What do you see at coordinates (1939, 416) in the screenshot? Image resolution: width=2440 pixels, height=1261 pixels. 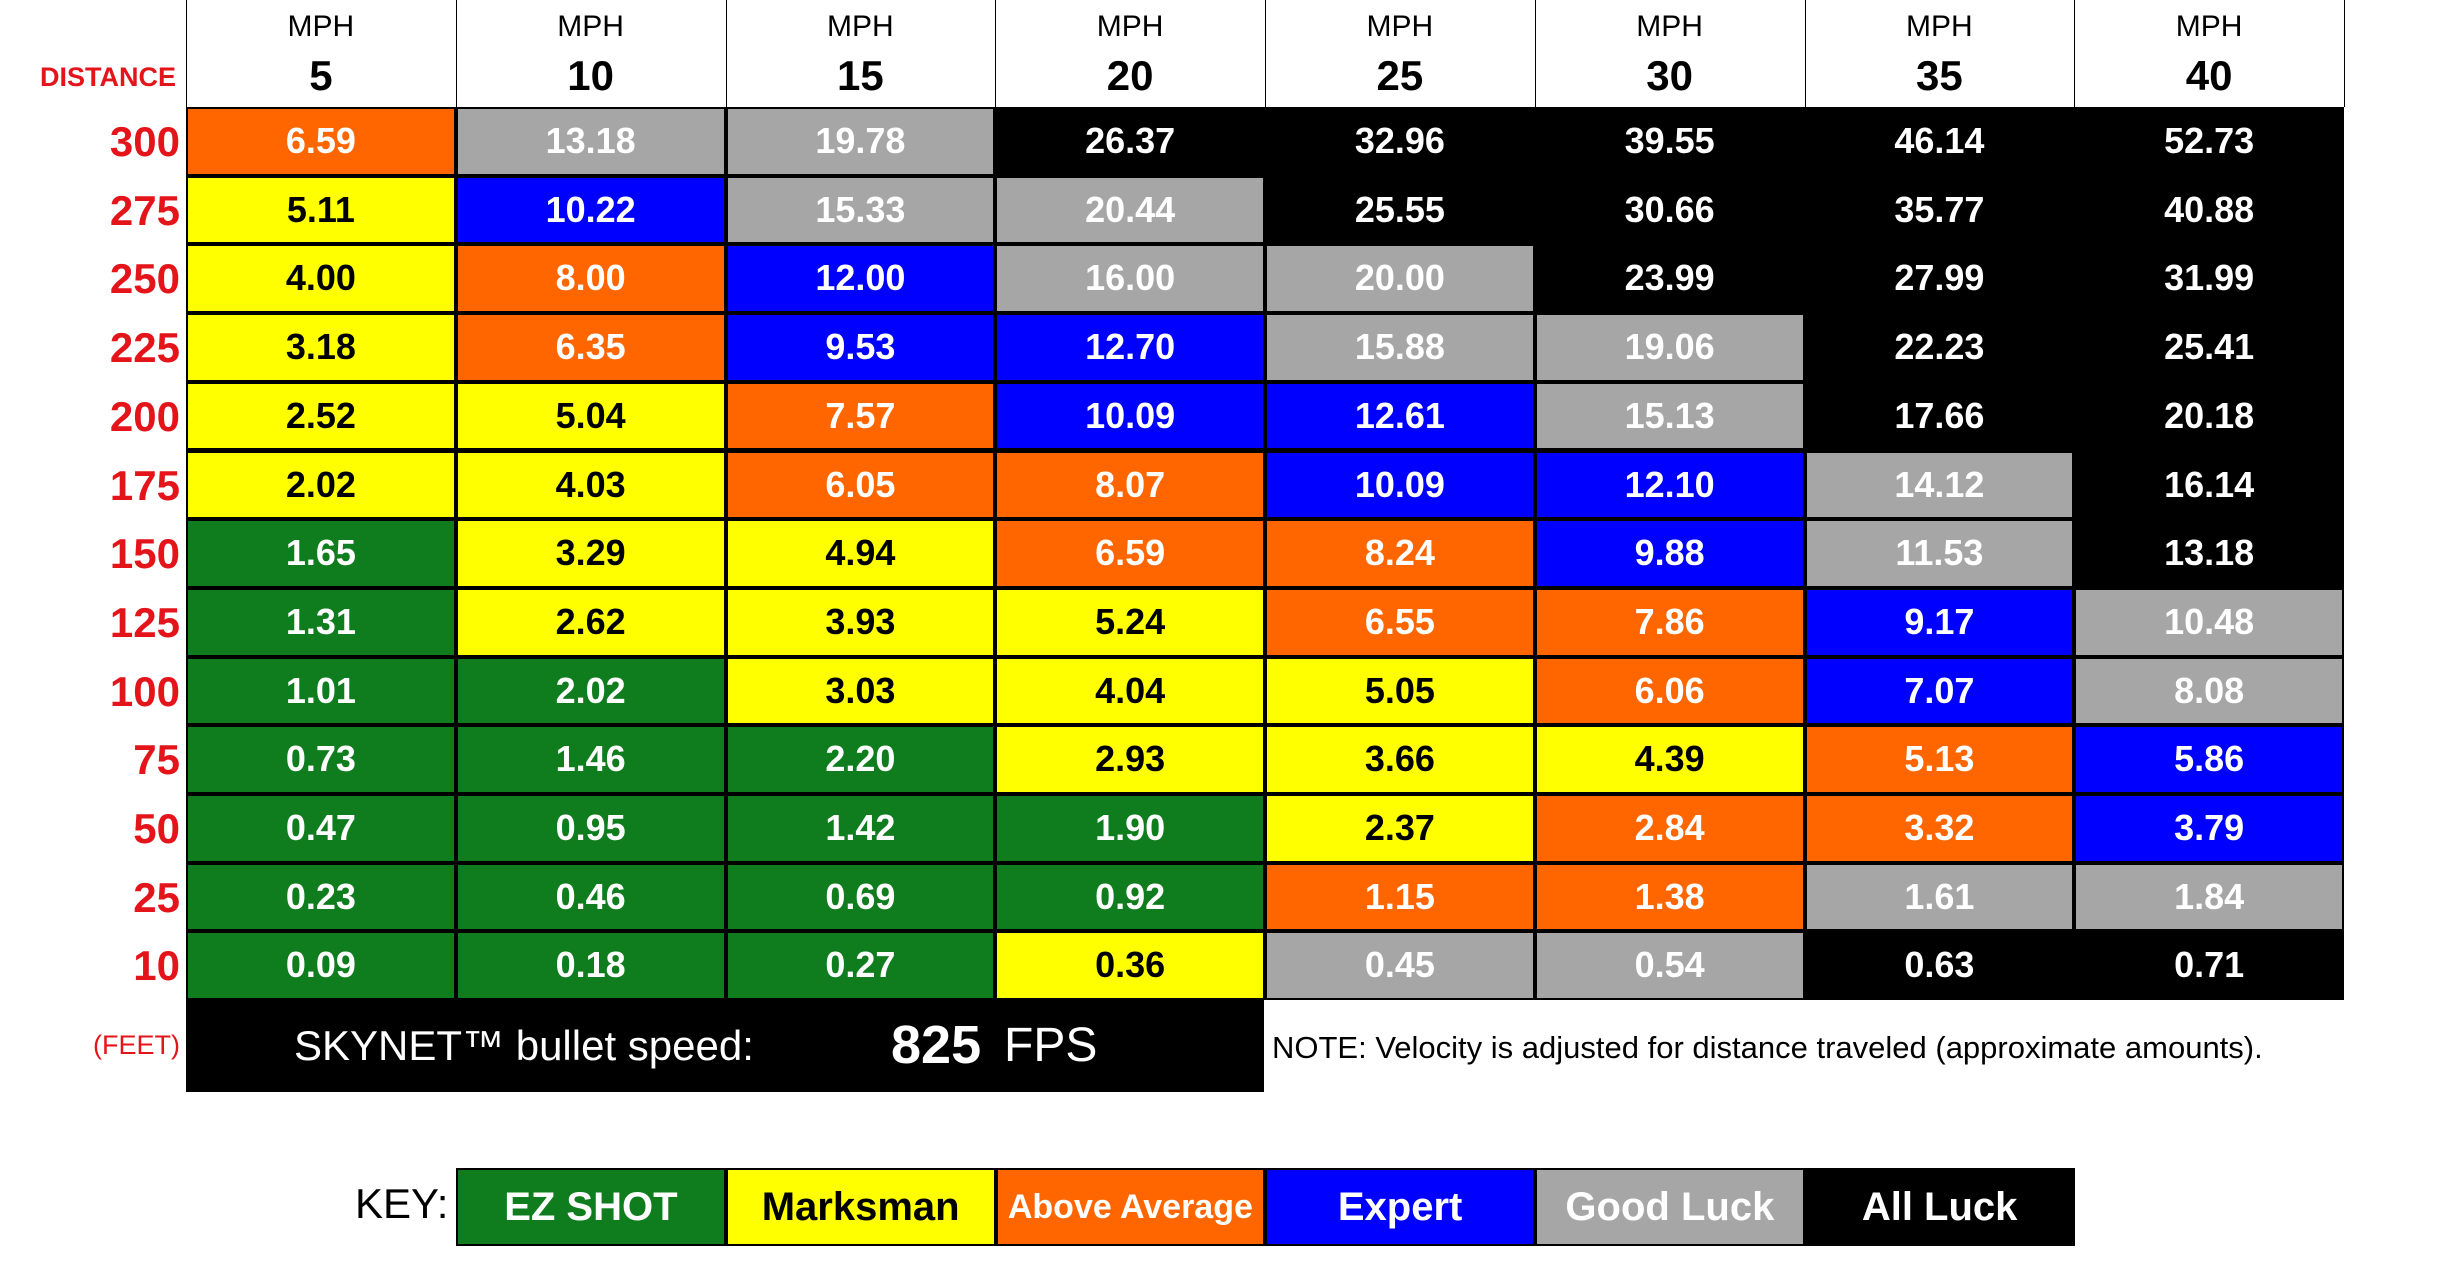 I see `table-cell: 17.66` at bounding box center [1939, 416].